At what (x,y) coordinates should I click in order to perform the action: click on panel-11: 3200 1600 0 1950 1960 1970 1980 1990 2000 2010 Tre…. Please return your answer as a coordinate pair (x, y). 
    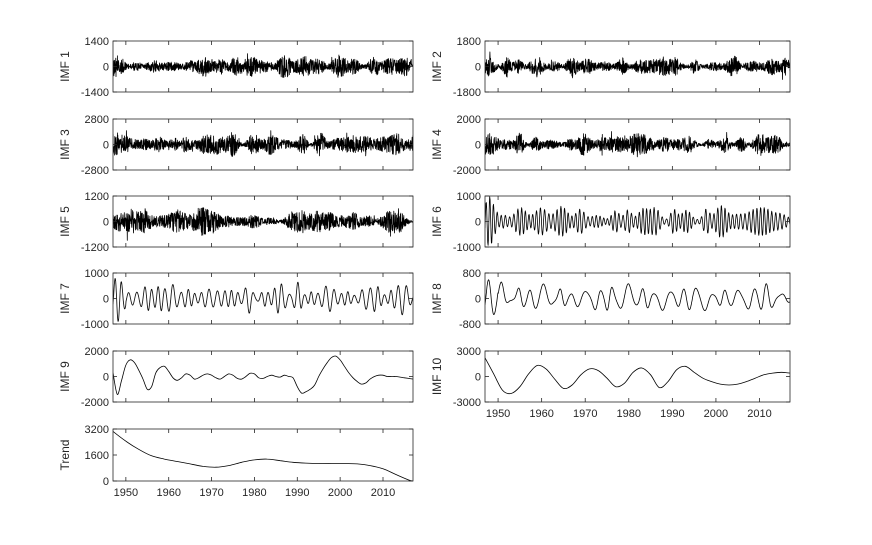
    Looking at the image, I should click on (236, 461).